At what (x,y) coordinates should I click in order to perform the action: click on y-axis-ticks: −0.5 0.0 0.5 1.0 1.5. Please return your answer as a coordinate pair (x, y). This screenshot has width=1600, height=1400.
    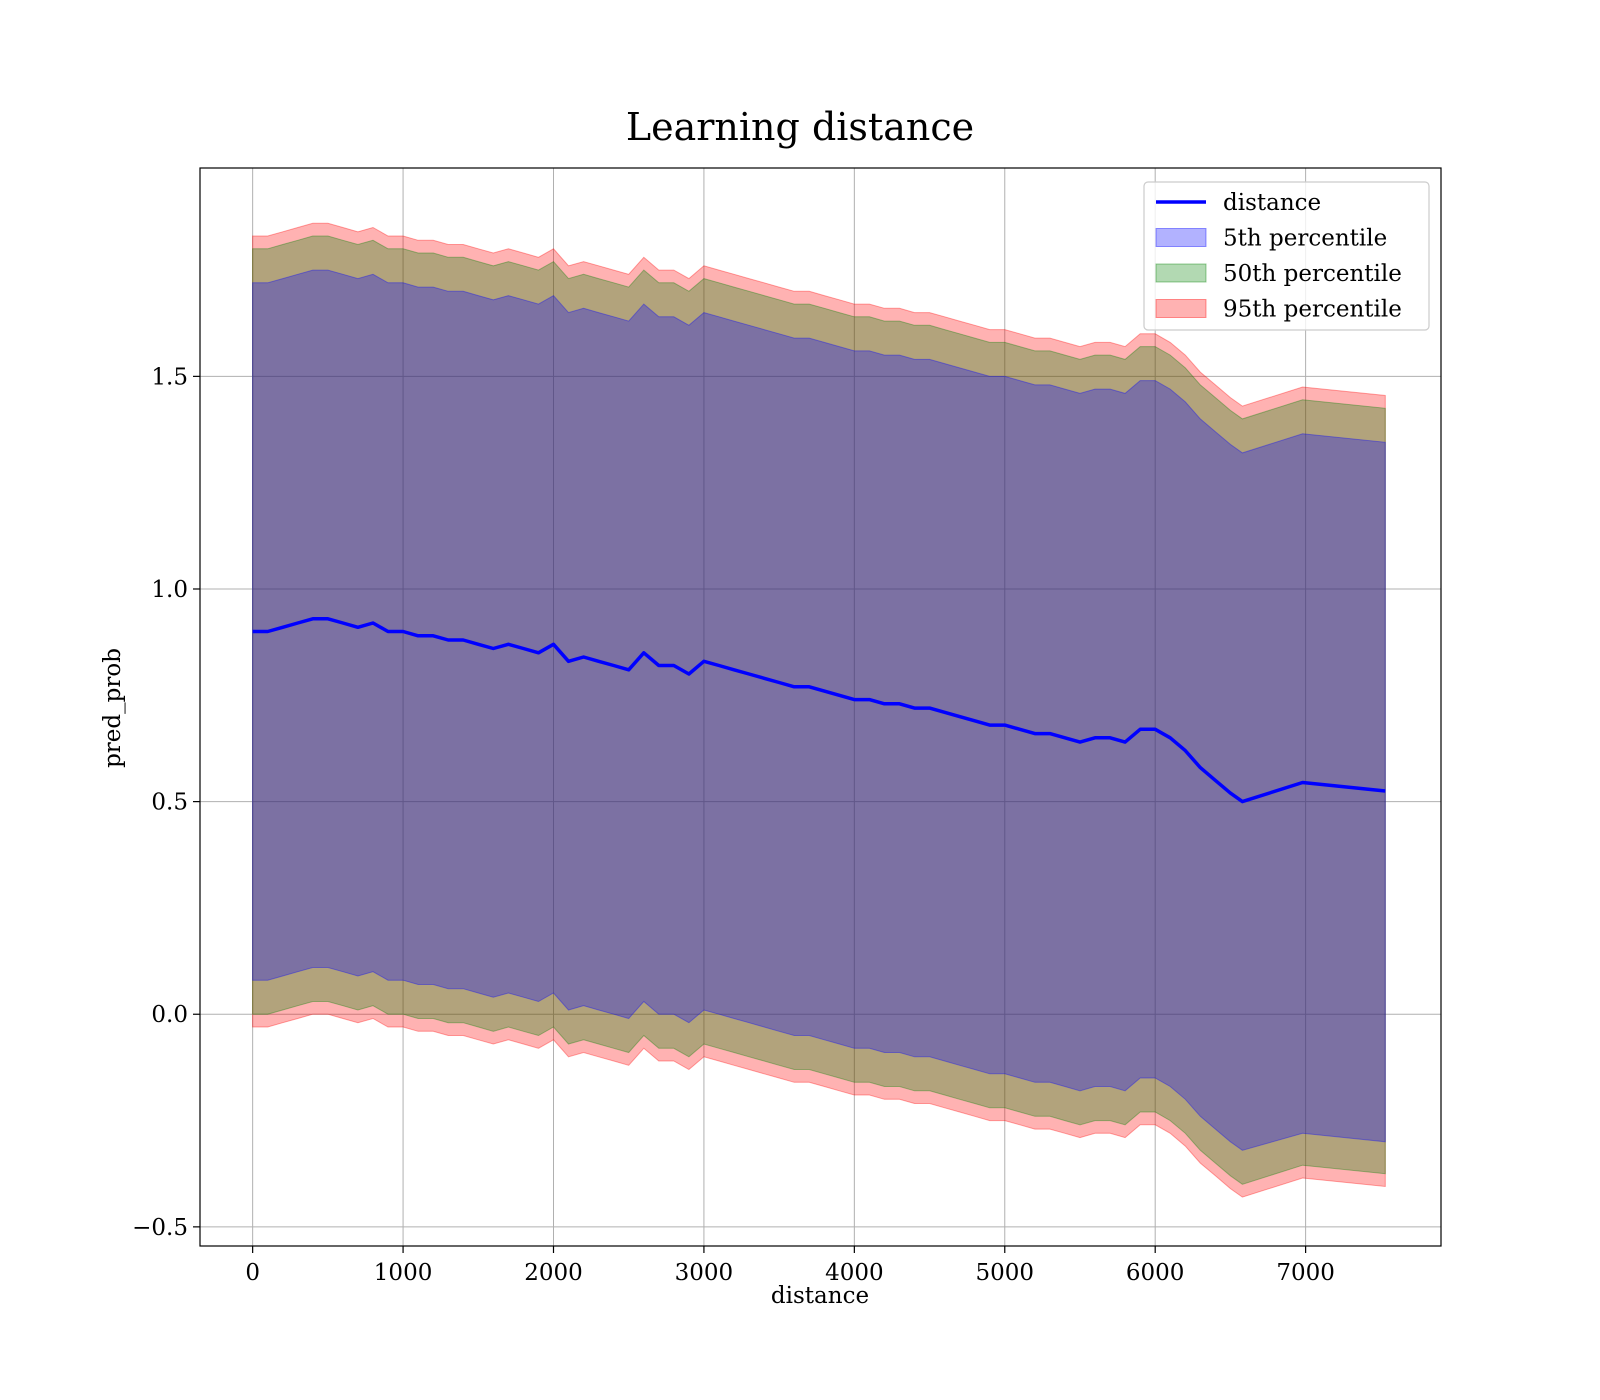
    Looking at the image, I should click on (166, 802).